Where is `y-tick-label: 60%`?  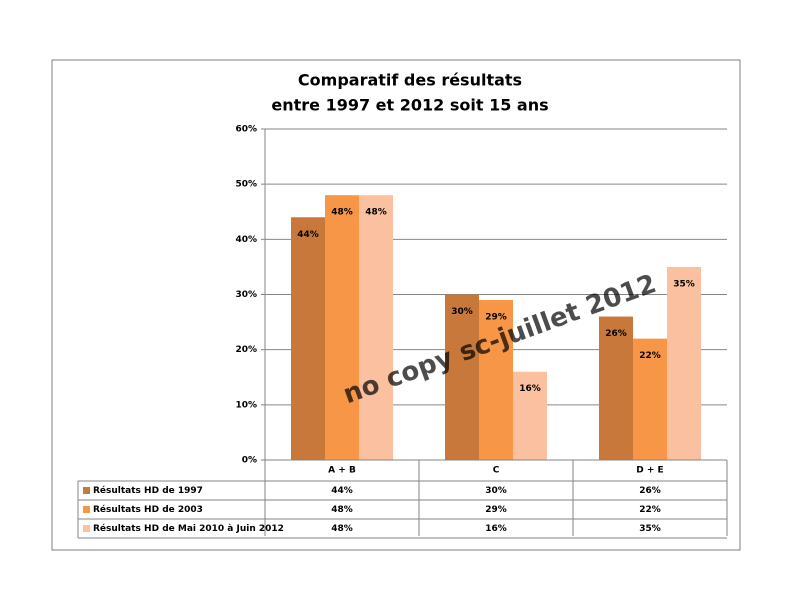 y-tick-label: 60% is located at coordinates (246, 130).